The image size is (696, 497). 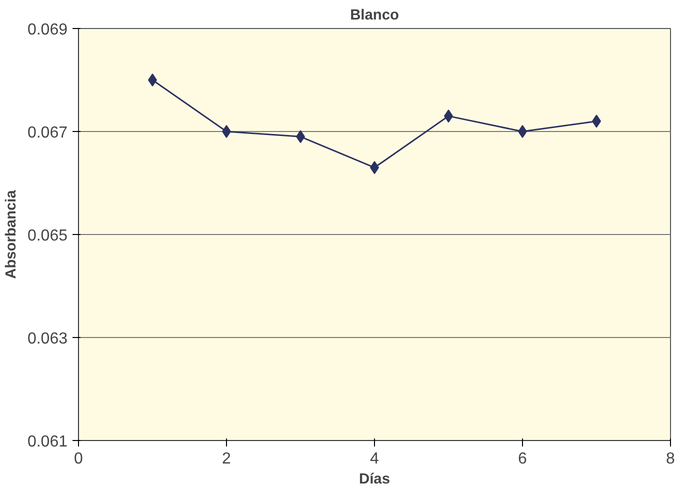 What do you see at coordinates (374, 480) in the screenshot?
I see `x-axis-title: Días` at bounding box center [374, 480].